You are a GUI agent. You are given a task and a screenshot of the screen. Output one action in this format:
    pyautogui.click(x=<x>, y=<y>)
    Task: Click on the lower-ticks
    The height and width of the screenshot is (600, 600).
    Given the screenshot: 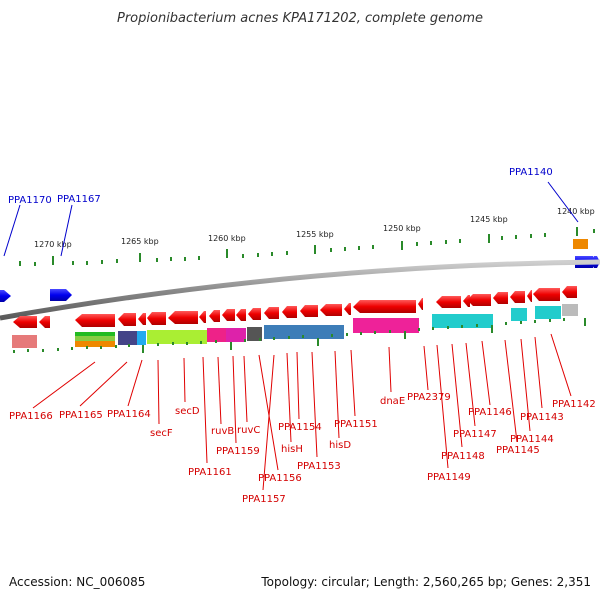 What is the action you would take?
    pyautogui.click(x=299, y=335)
    